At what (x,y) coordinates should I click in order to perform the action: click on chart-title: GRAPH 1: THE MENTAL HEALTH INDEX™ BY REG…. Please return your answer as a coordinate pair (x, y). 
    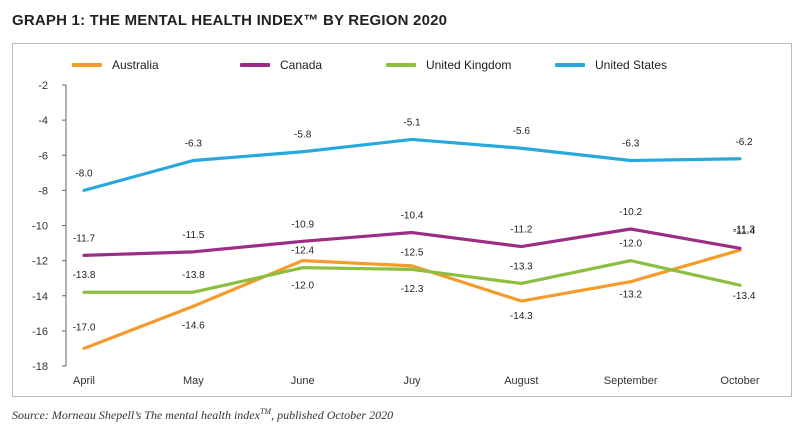
    Looking at the image, I should click on (230, 20).